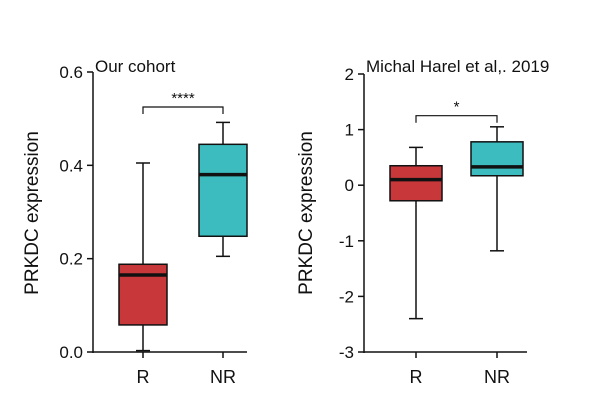 The height and width of the screenshot is (406, 601). Describe the element at coordinates (457, 107) in the screenshot. I see `significance-label: *` at that location.